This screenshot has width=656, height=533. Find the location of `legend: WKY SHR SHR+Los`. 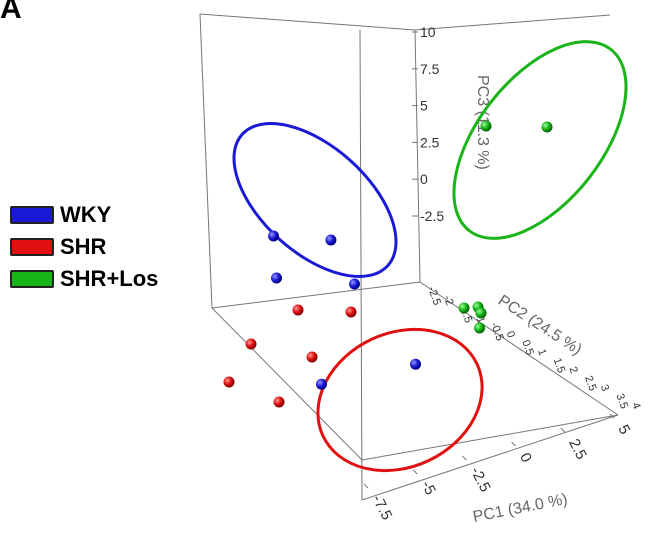

legend: WKY SHR SHR+Los is located at coordinates (84, 249).